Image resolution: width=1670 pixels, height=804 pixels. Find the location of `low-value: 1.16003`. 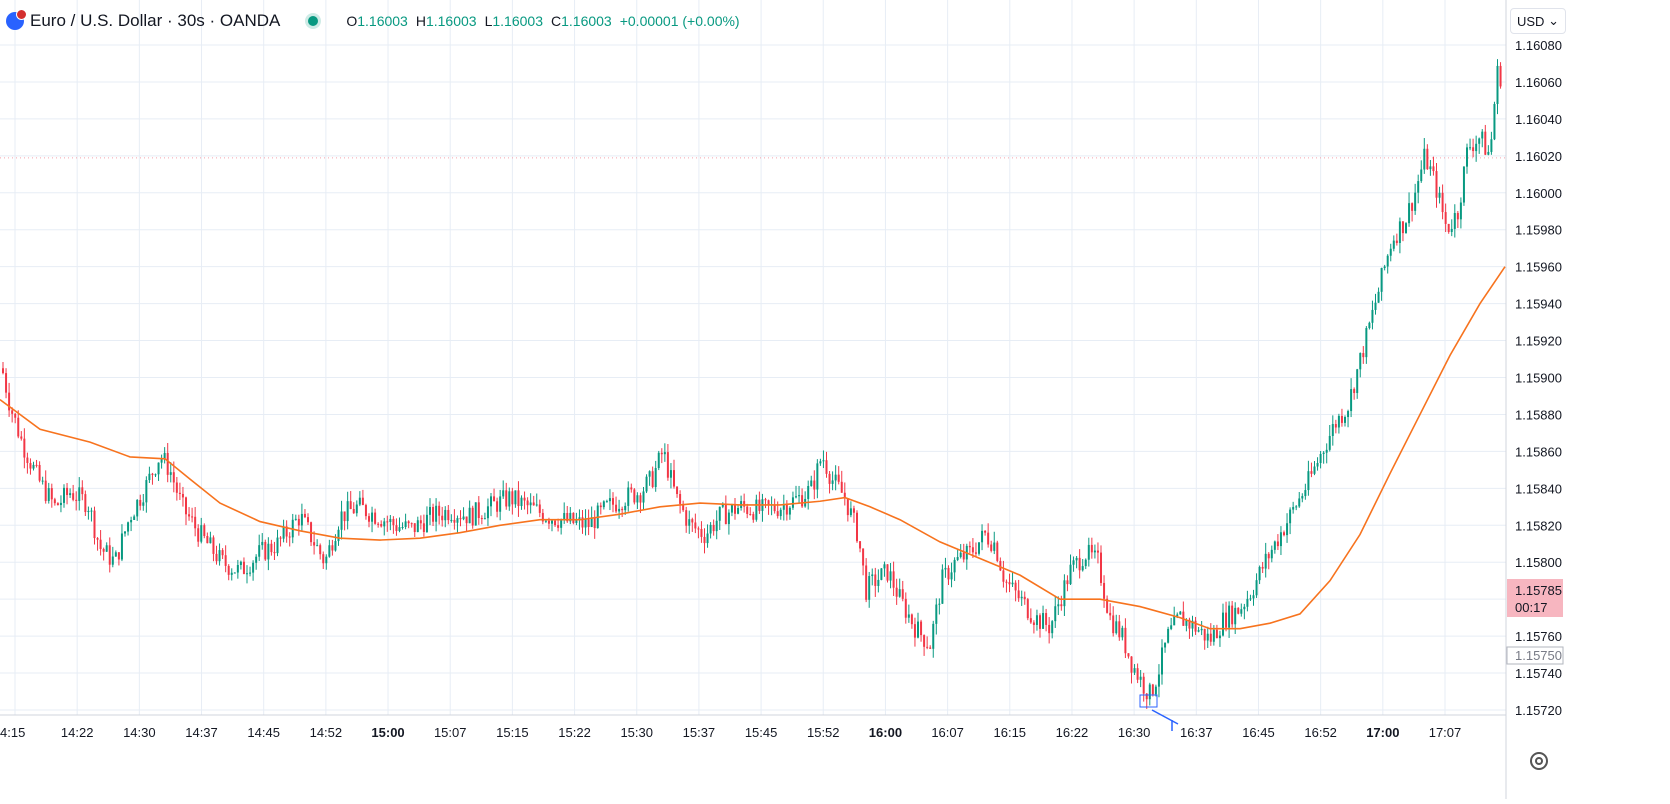

low-value: 1.16003 is located at coordinates (517, 21).